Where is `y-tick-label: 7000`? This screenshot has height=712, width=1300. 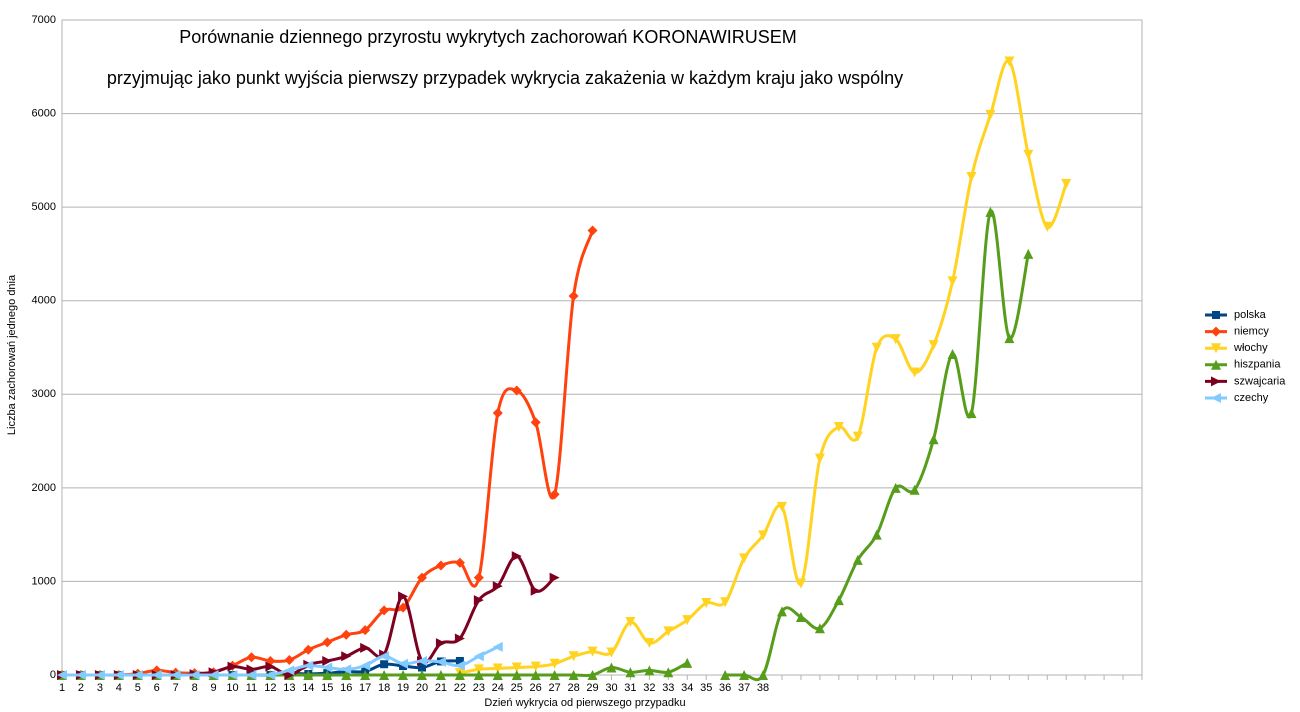 y-tick-label: 7000 is located at coordinates (44, 20).